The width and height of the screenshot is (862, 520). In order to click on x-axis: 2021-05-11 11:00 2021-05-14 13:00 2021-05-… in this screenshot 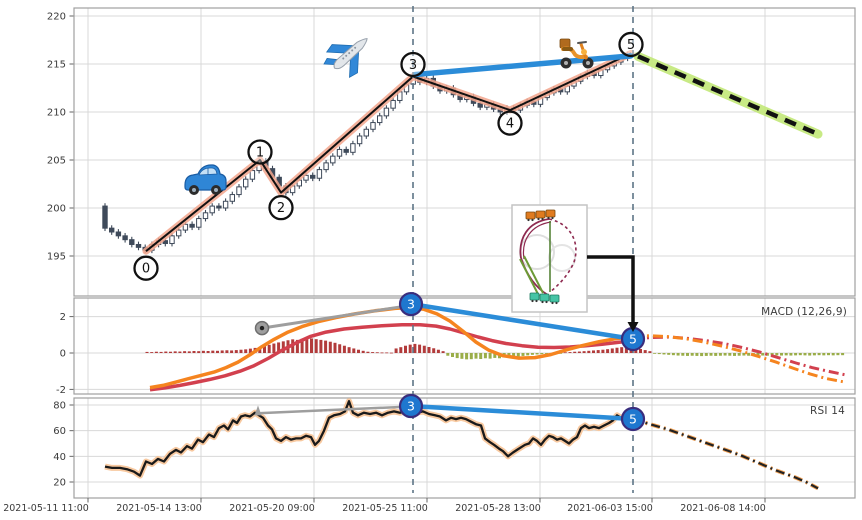, I will do `click(384, 506)`.